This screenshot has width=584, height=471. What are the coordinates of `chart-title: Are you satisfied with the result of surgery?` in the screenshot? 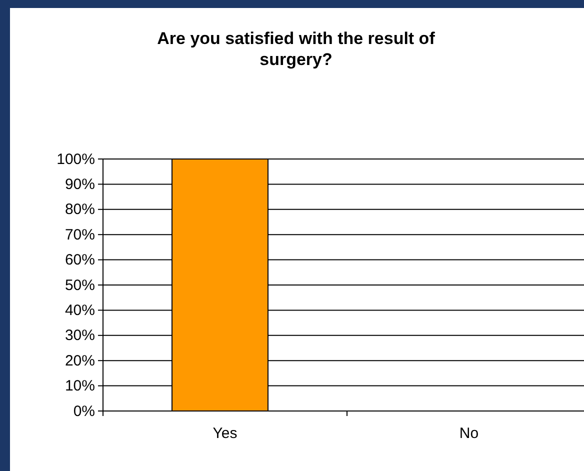 It's located at (296, 49).